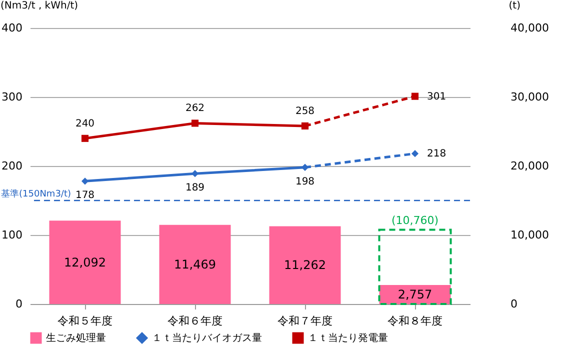 The image size is (580, 354). What do you see at coordinates (12, 235) in the screenshot?
I see `y-tick-label: 100` at bounding box center [12, 235].